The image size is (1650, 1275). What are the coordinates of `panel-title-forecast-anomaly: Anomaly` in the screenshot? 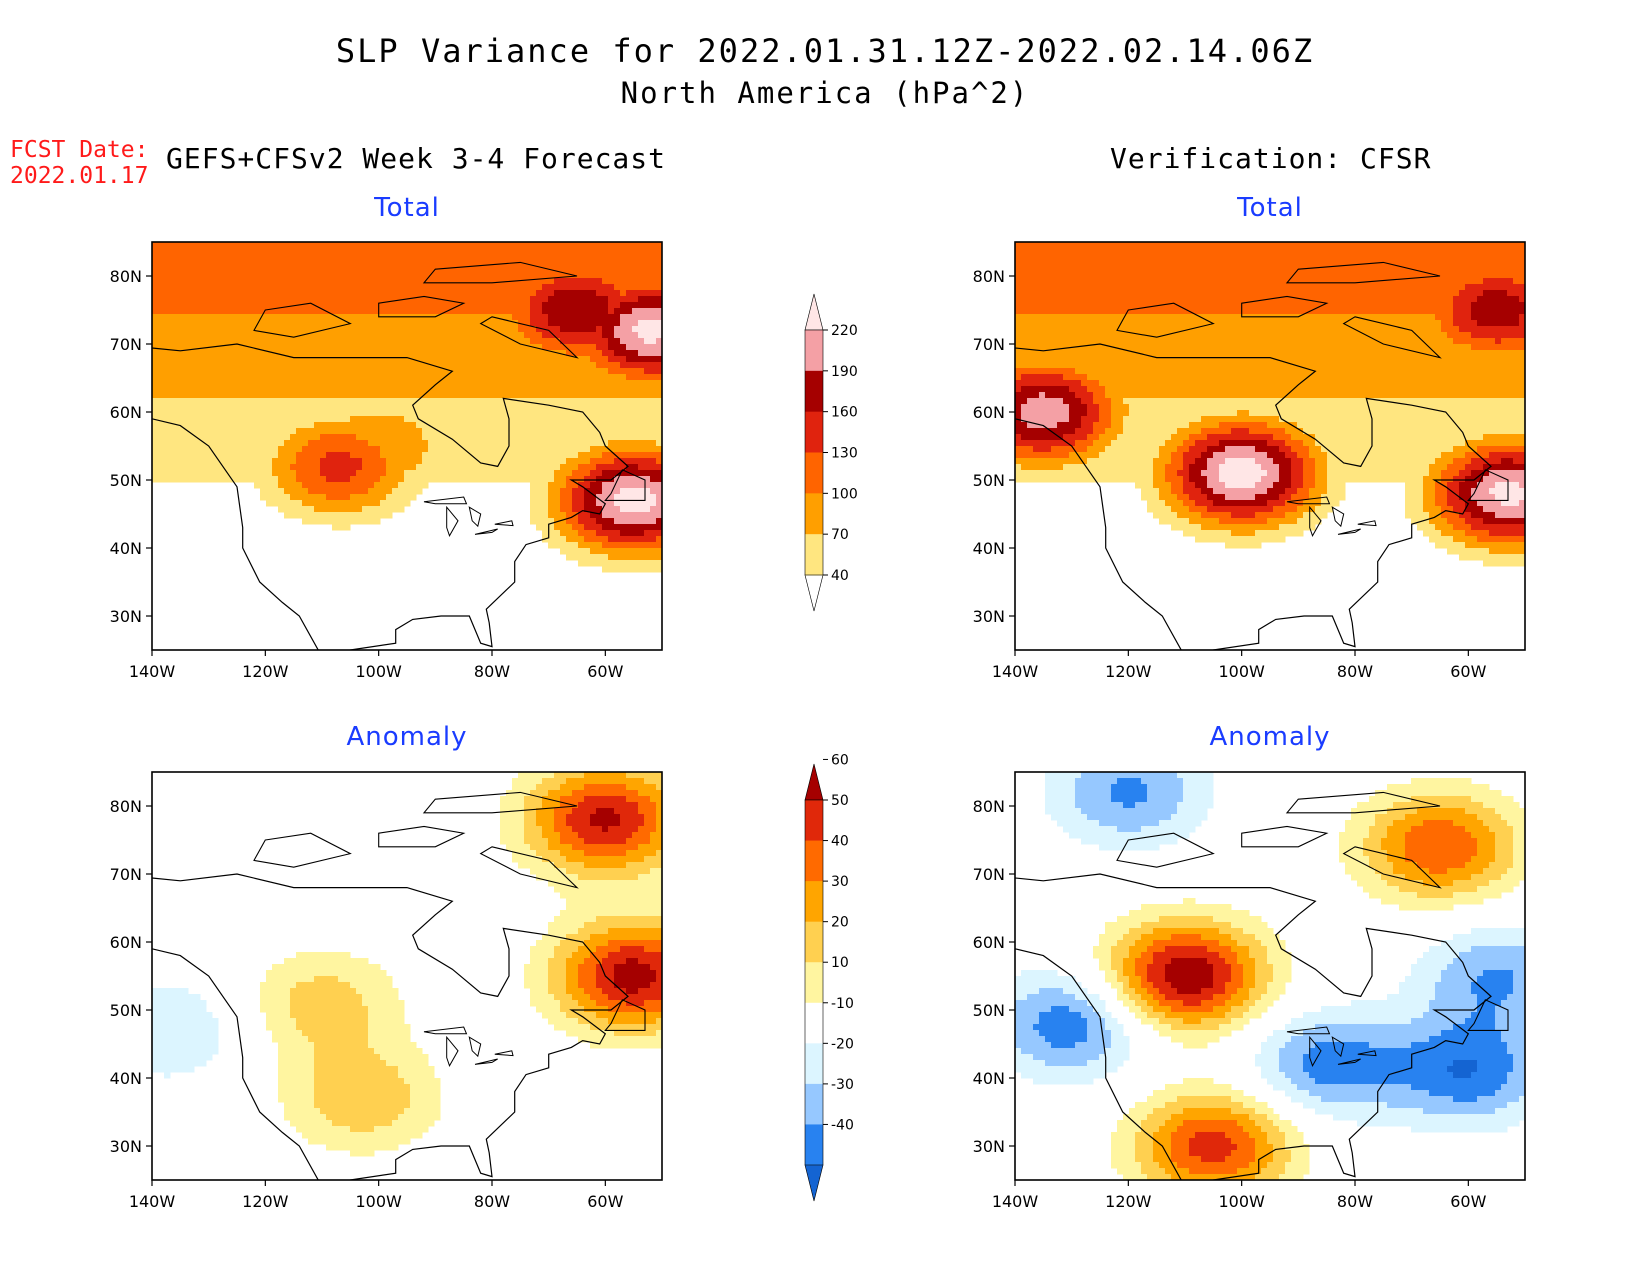 It's located at (407, 737).